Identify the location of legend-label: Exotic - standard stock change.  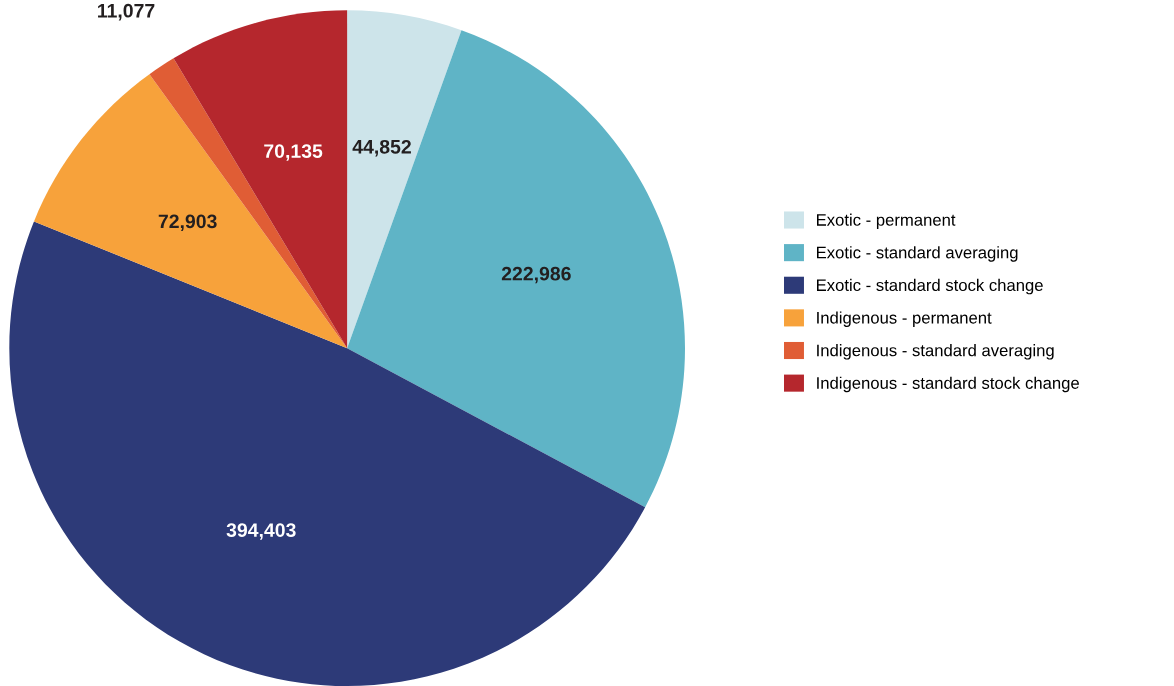
(930, 286).